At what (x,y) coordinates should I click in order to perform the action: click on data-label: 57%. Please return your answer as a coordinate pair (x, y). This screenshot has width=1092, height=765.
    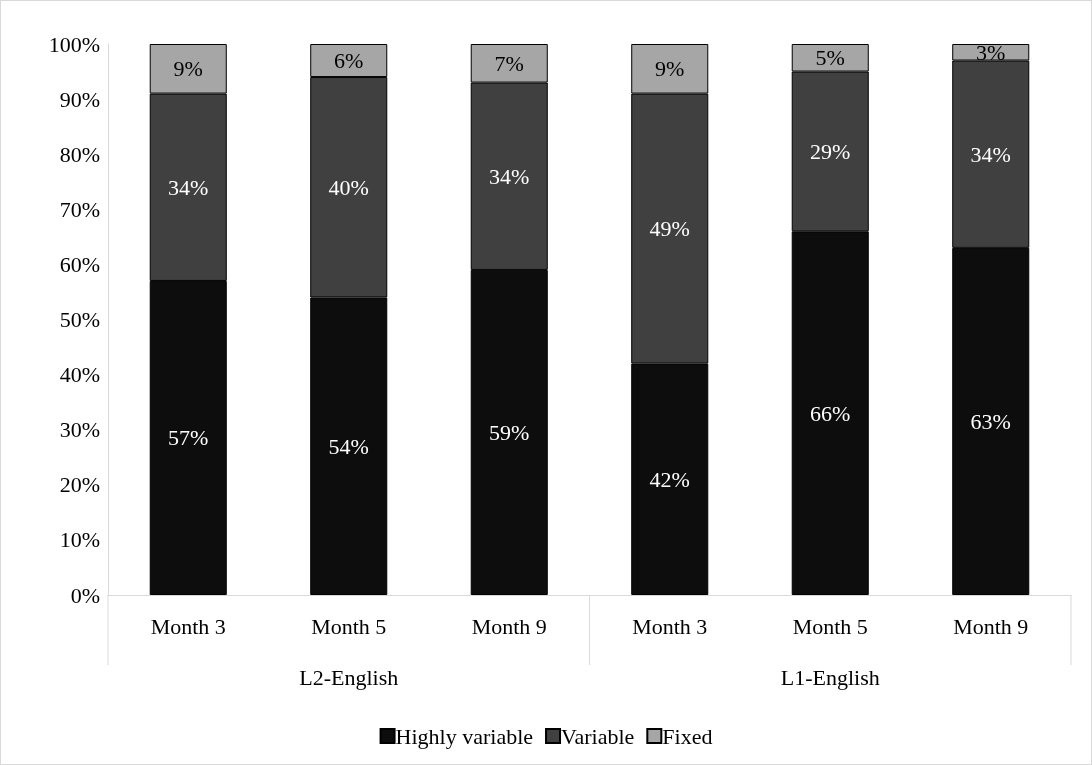
    Looking at the image, I should click on (188, 438).